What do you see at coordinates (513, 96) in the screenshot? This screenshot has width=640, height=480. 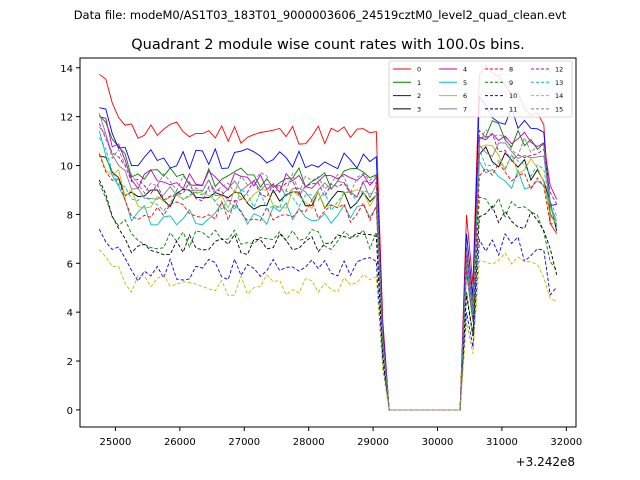 I see `legend-label-10: 10` at bounding box center [513, 96].